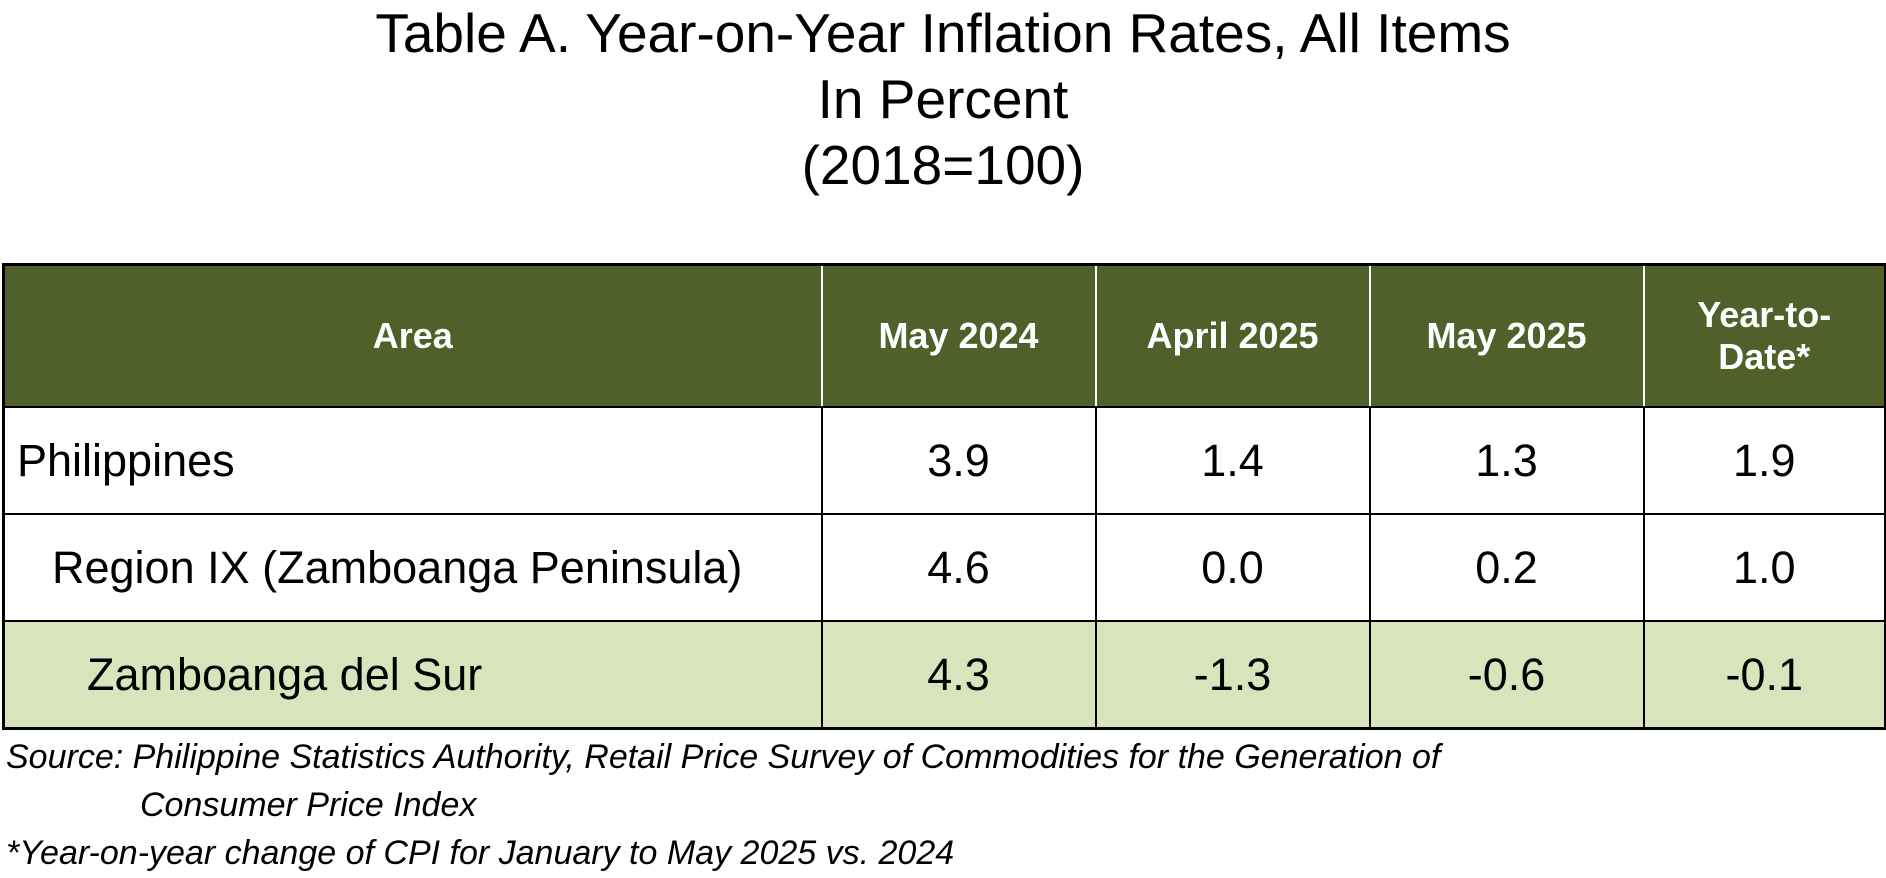  I want to click on header-may-2025: May 2025, so click(1506, 336).